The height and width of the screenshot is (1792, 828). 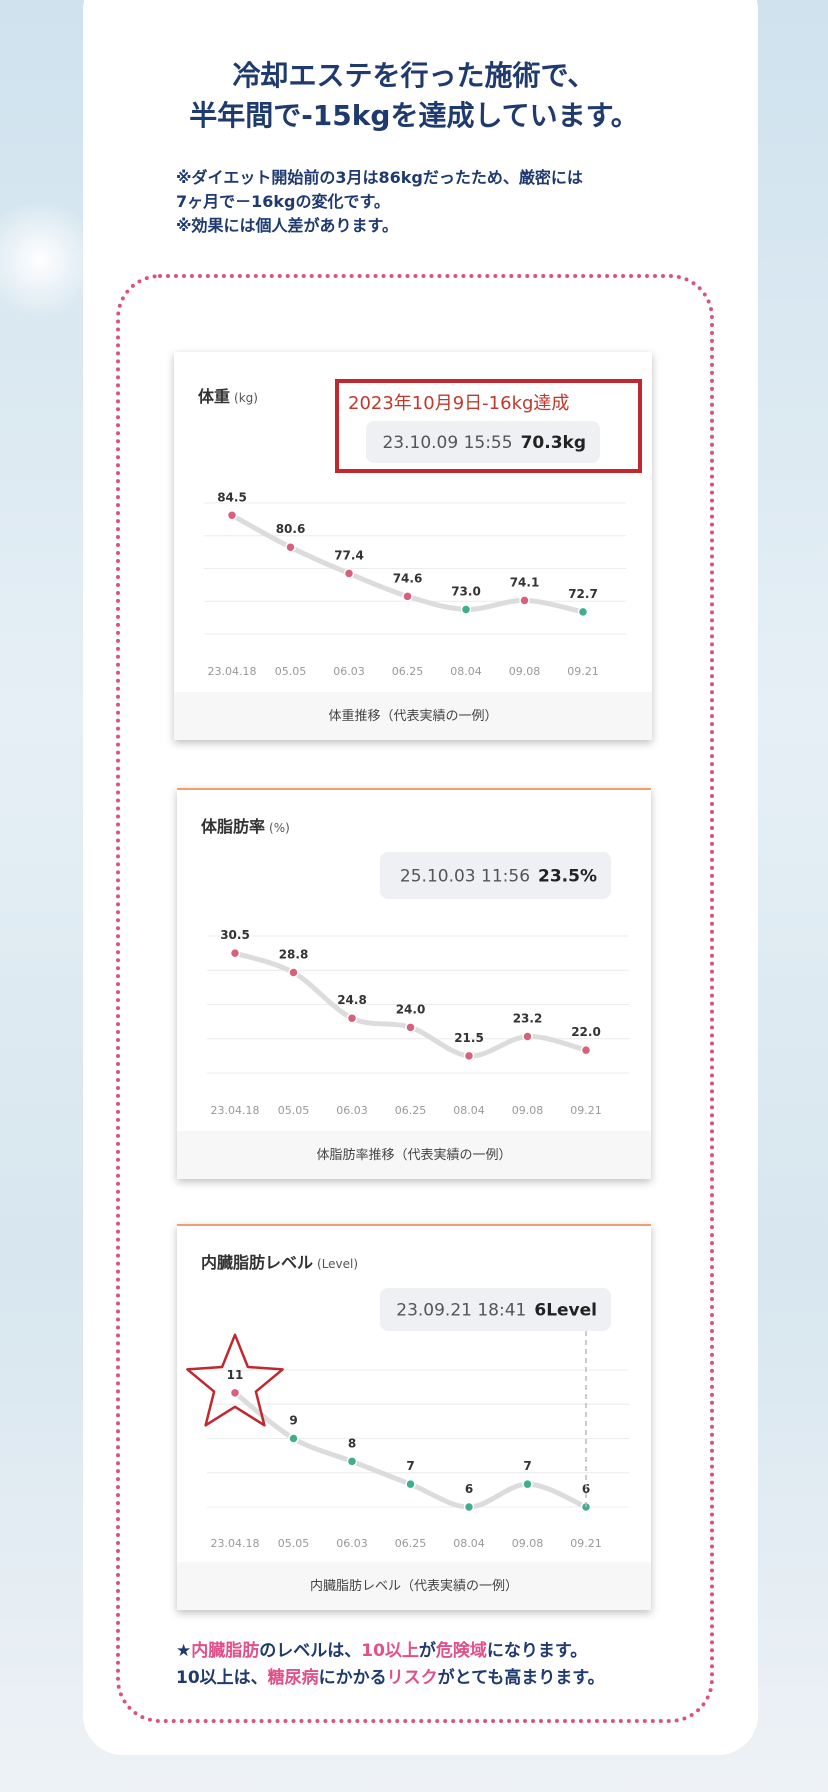 What do you see at coordinates (461, 1651) in the screenshot?
I see `highlight: 危険域` at bounding box center [461, 1651].